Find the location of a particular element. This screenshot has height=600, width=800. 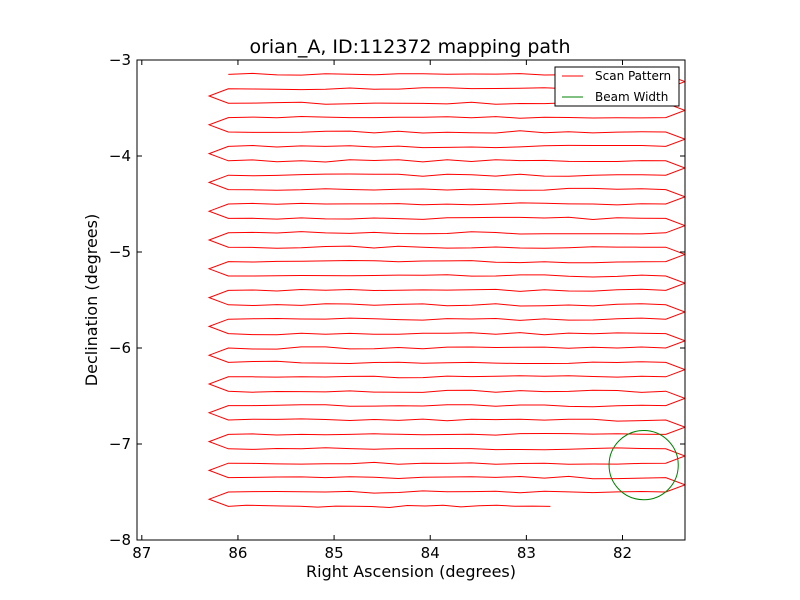

legend: Scan Pattern Beam Width is located at coordinates (617, 86).